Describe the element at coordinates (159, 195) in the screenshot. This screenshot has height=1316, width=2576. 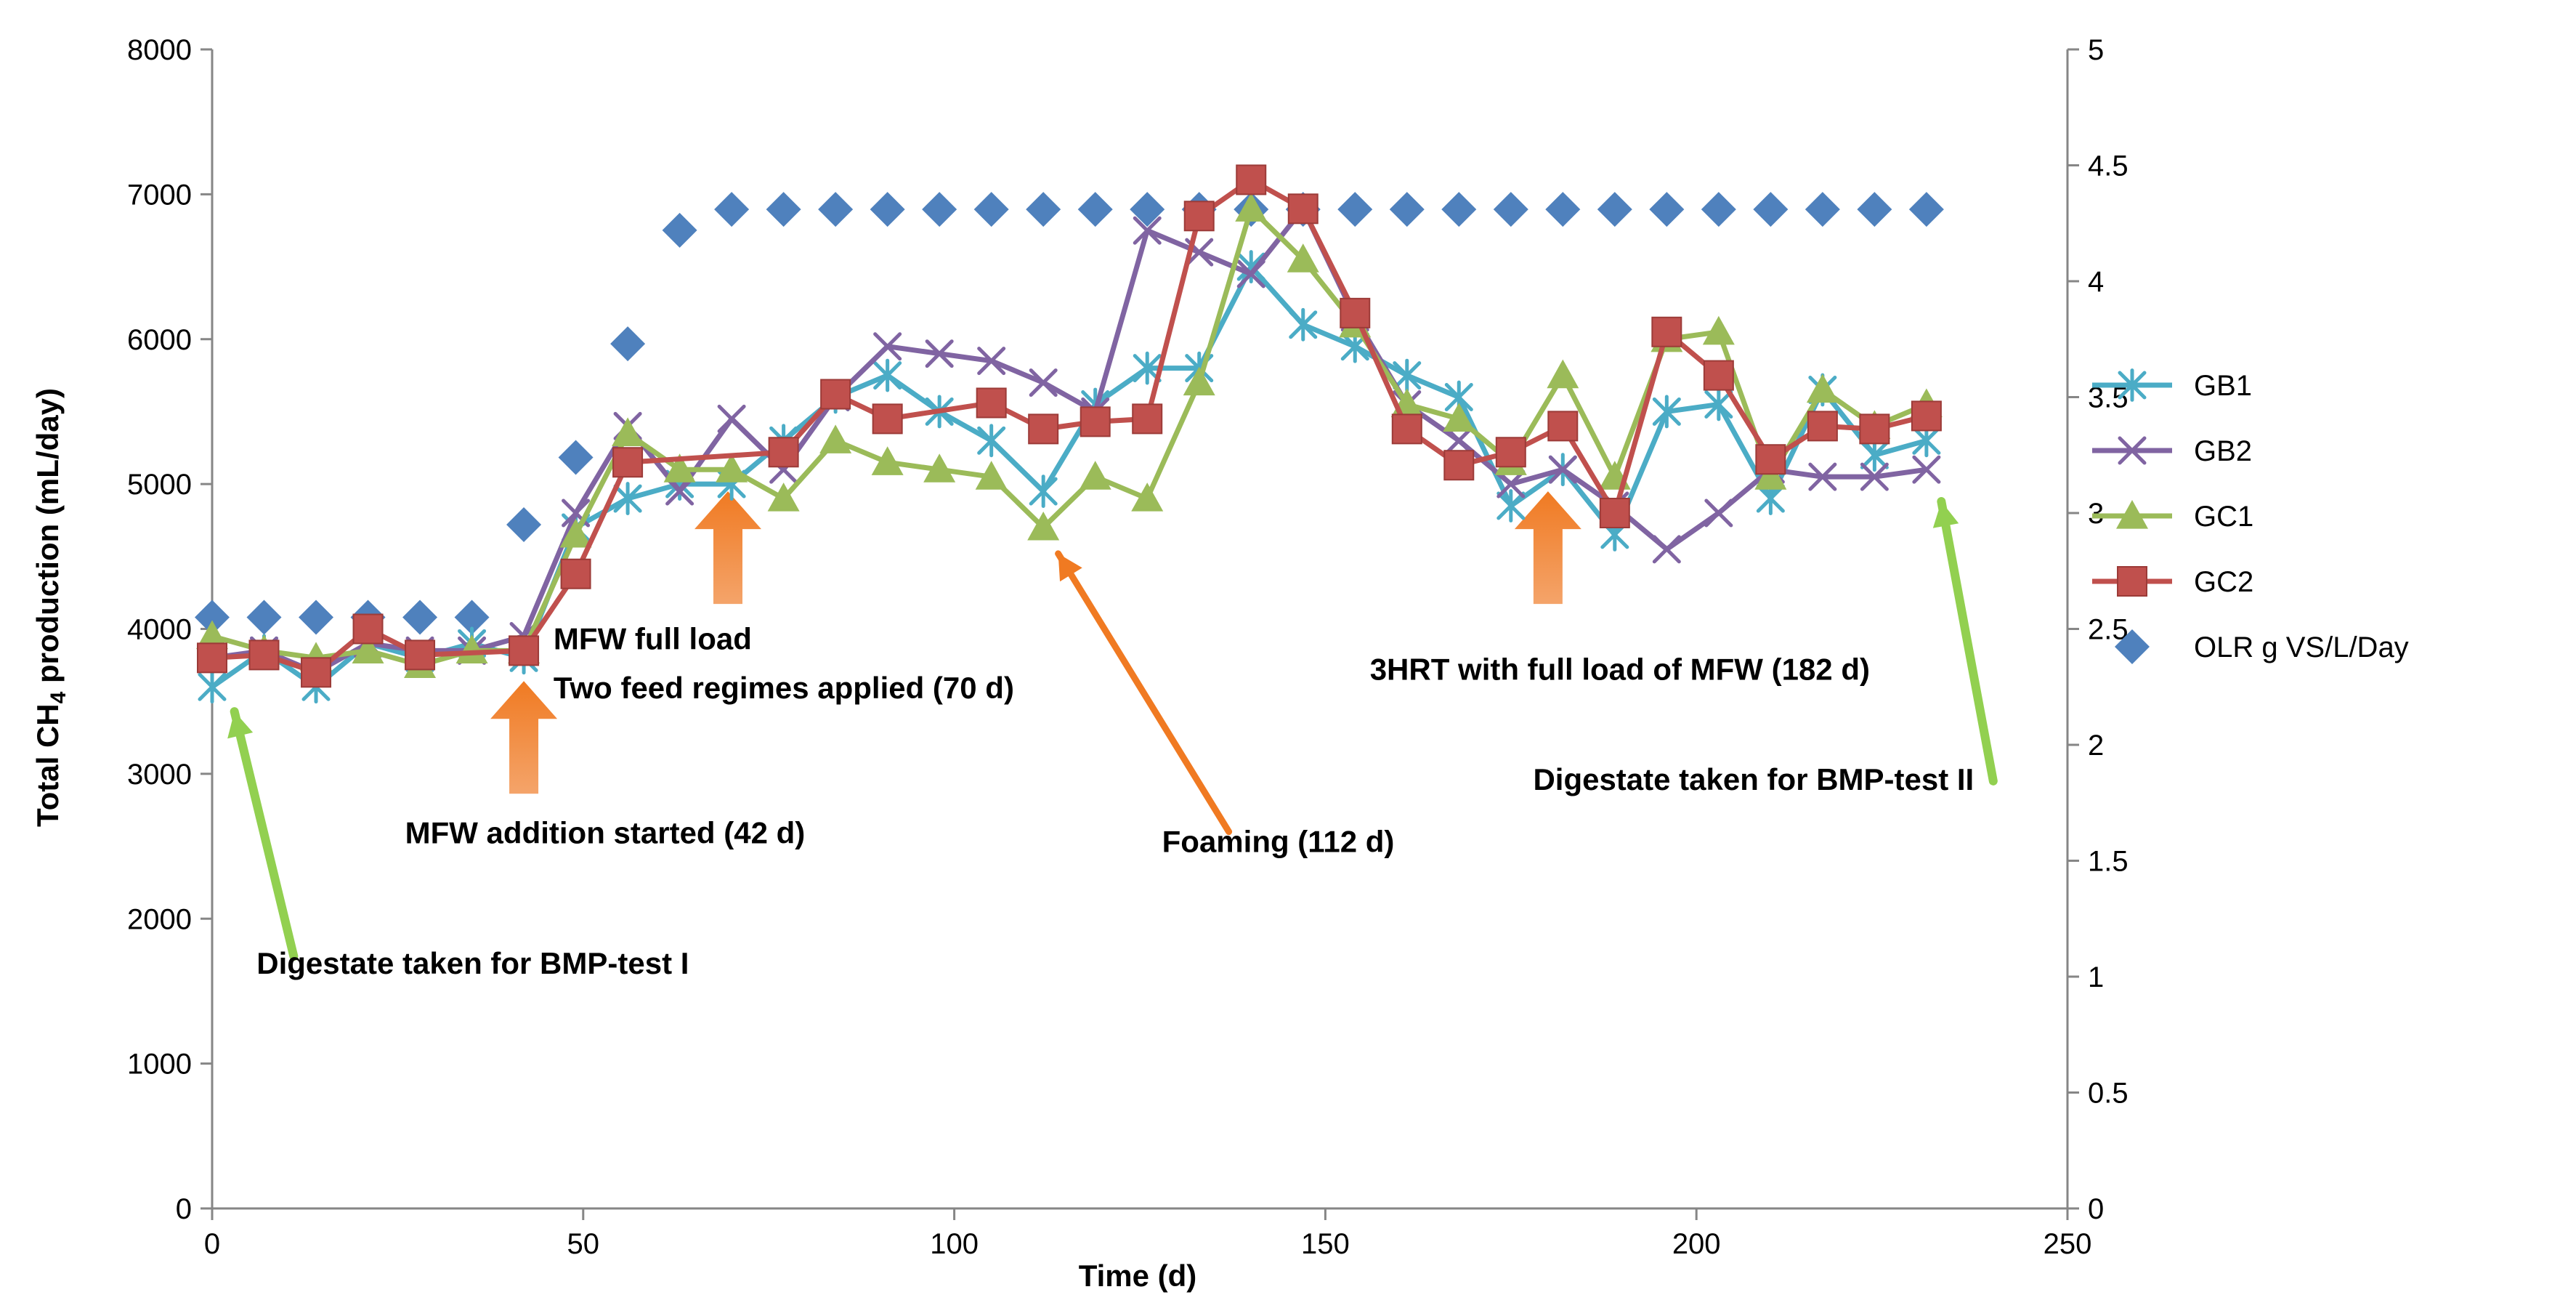
I see `y-tick-label: 7000` at that location.